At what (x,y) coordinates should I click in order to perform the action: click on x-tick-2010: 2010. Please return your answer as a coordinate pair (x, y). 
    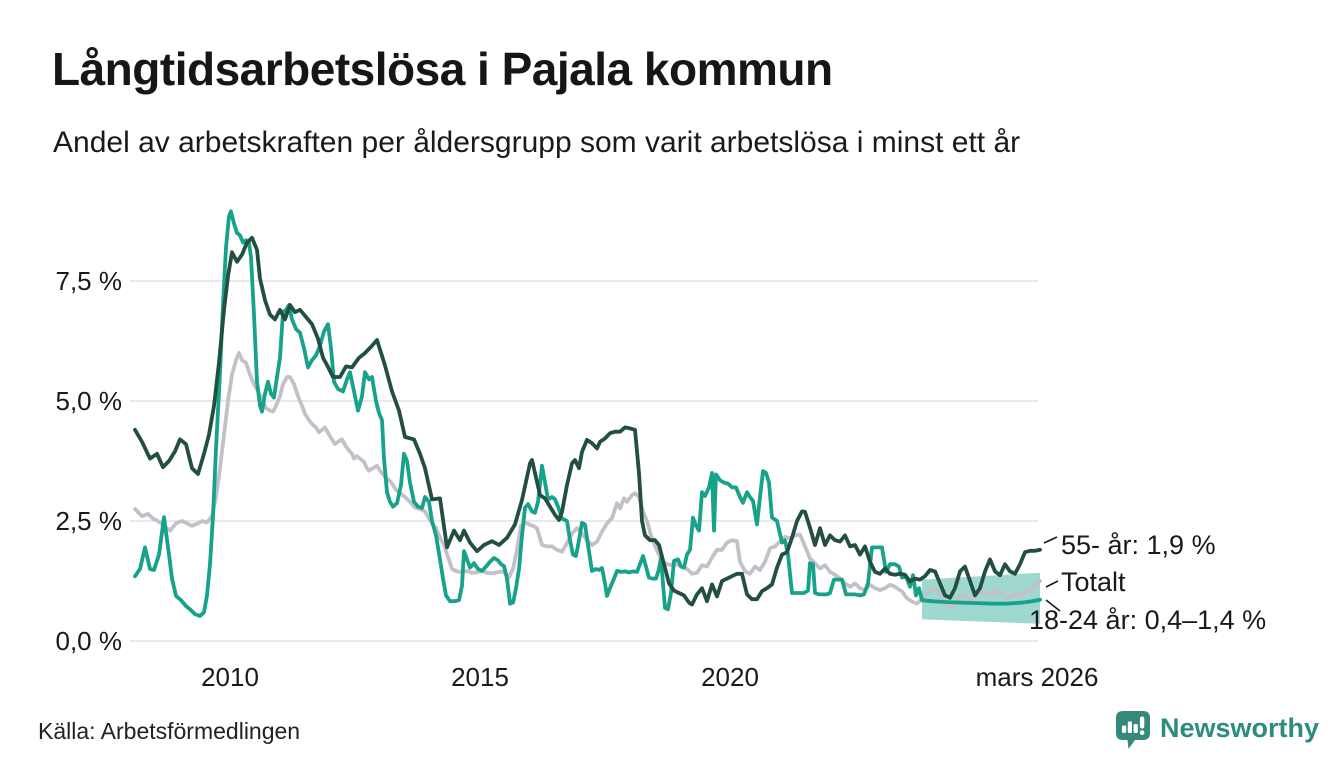
    Looking at the image, I should click on (230, 677).